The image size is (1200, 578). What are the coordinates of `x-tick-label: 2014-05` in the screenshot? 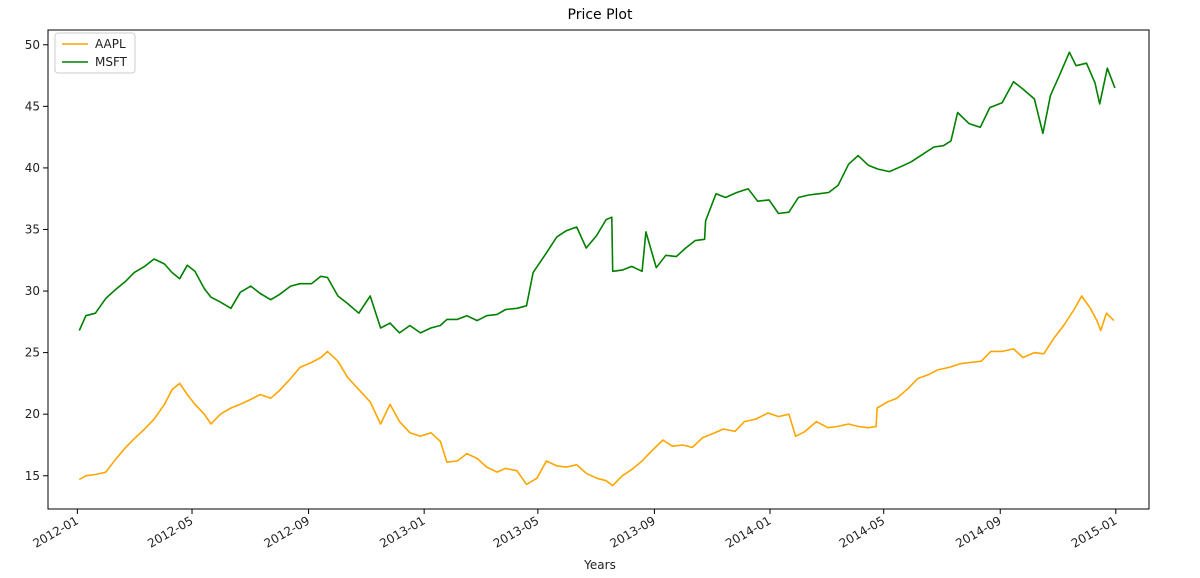 It's located at (862, 531).